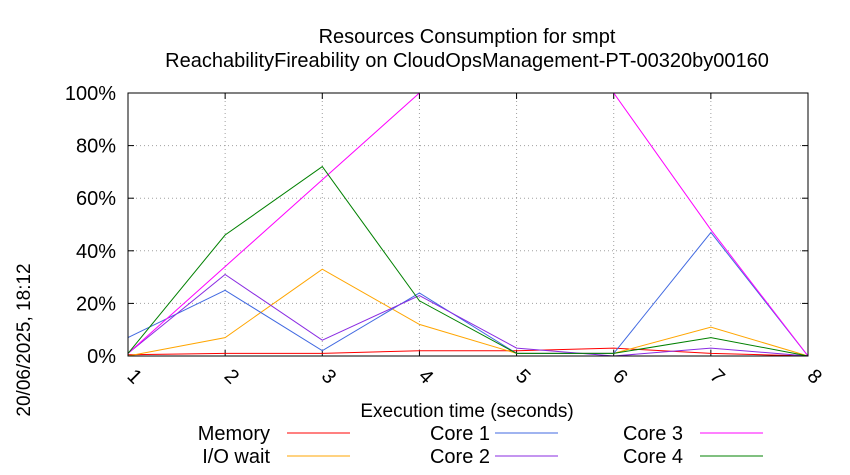 Image resolution: width=850 pixels, height=475 pixels. What do you see at coordinates (134, 376) in the screenshot?
I see `x-tick-label: 1` at bounding box center [134, 376].